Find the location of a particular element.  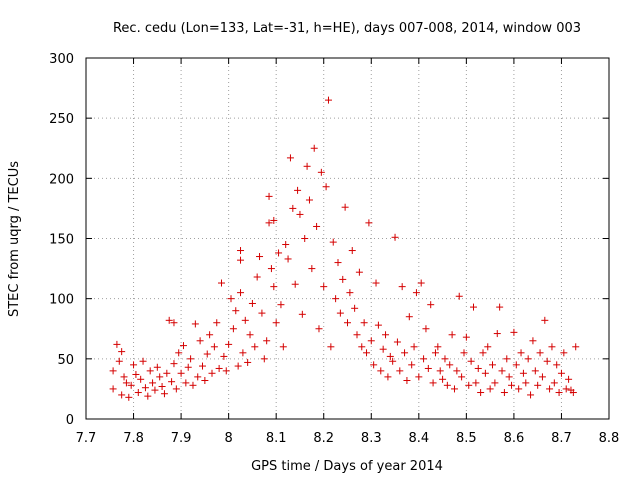

x-tick-label: 7.9 is located at coordinates (181, 438).